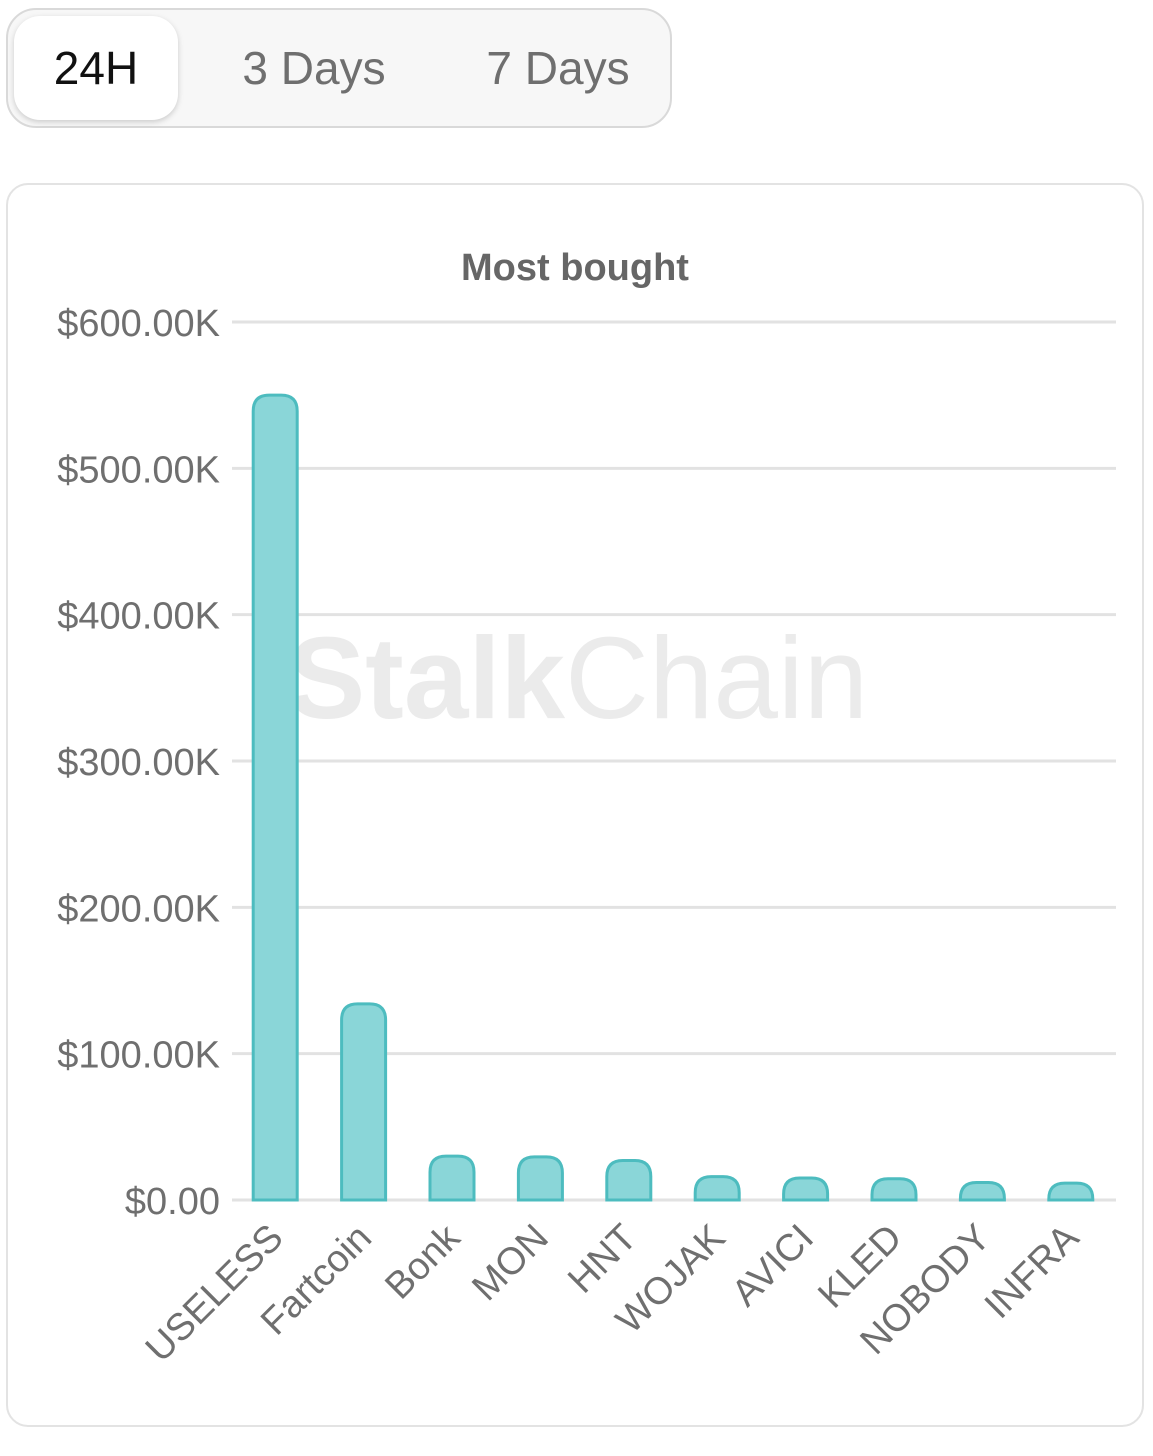  Describe the element at coordinates (773, 1266) in the screenshot. I see `x-tick-label: AVICI` at that location.